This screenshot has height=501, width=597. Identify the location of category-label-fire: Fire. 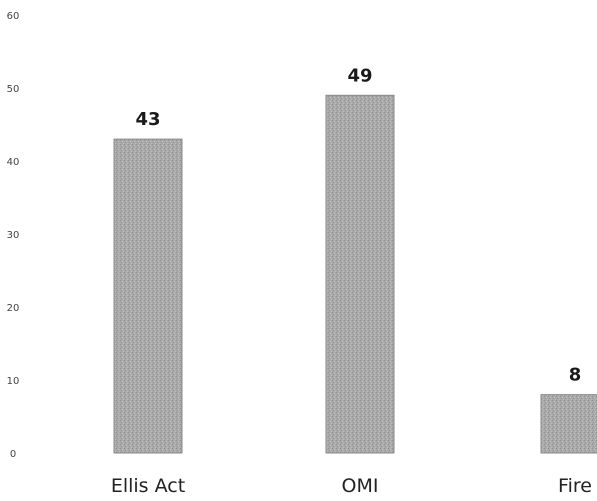
(575, 486).